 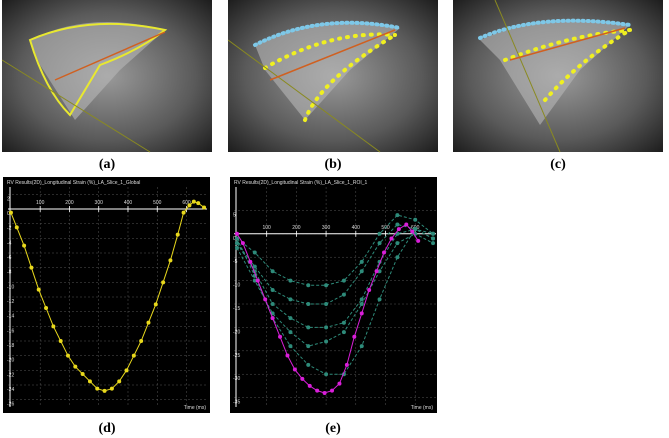 I want to click on y-tick-label: 0, so click(x=8, y=214).